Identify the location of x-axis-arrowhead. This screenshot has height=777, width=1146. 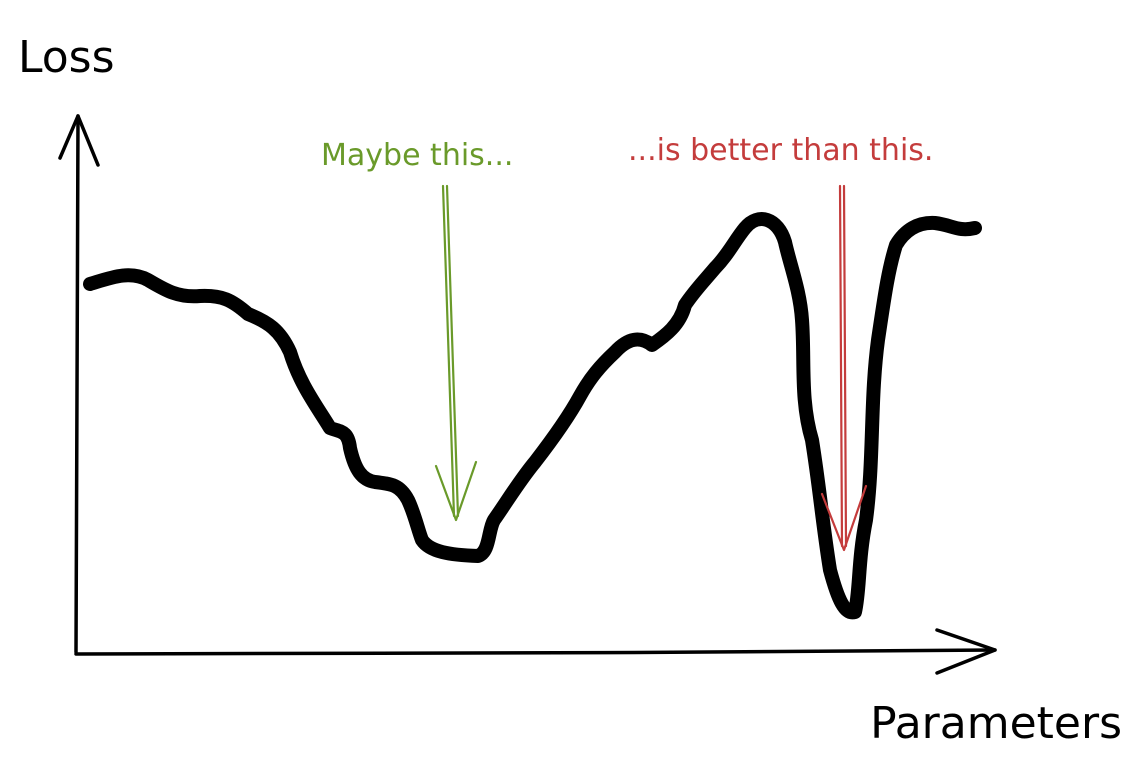
(966, 651).